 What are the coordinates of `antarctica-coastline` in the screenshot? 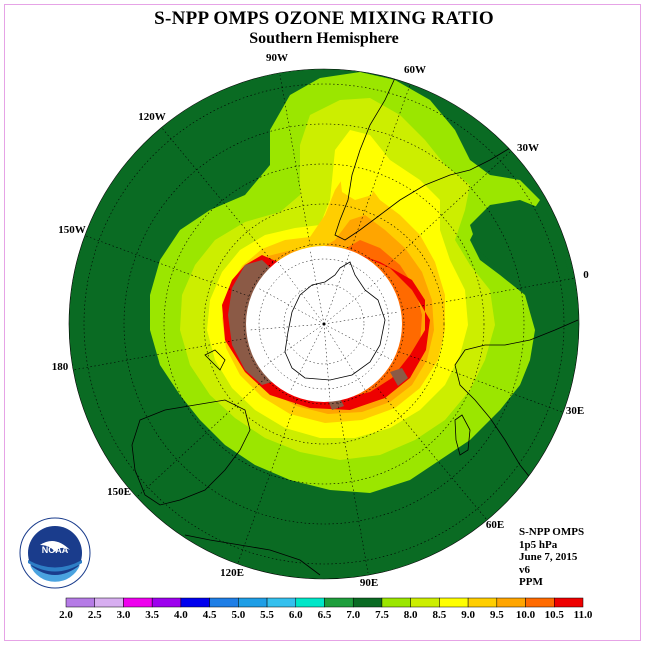 It's located at (335, 321).